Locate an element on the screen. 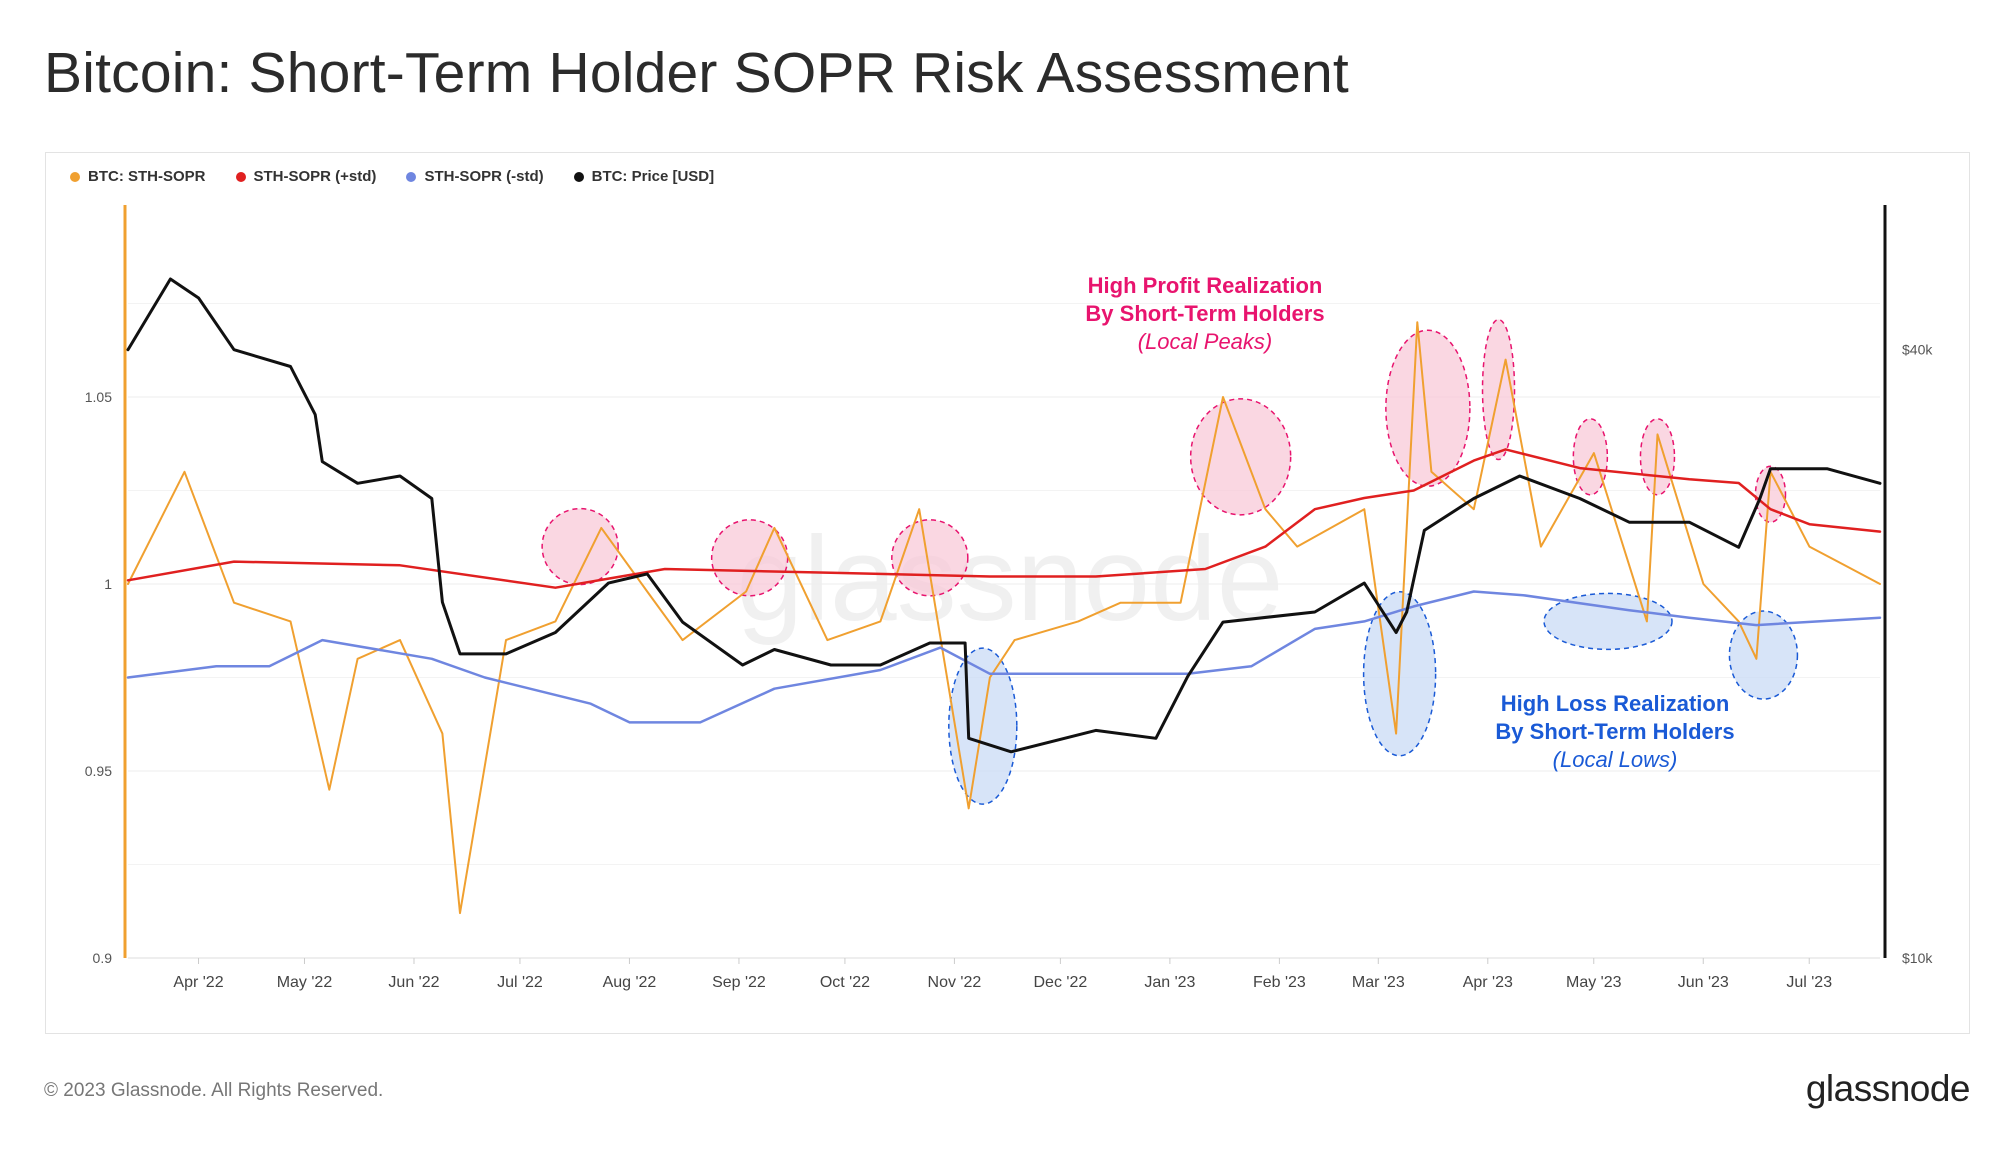 The height and width of the screenshot is (1152, 2000). legend-item-plus-std: STH-SOPR (+std) is located at coordinates (306, 176).